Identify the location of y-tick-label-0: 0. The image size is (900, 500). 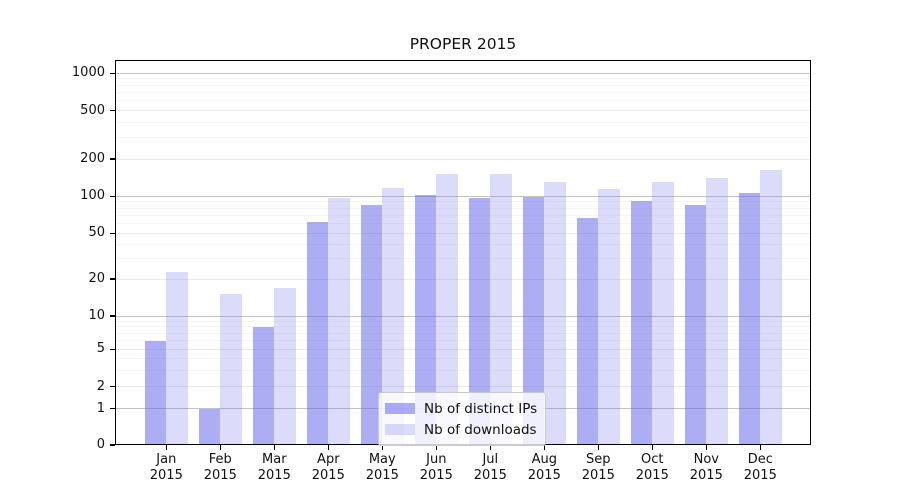
(100, 444).